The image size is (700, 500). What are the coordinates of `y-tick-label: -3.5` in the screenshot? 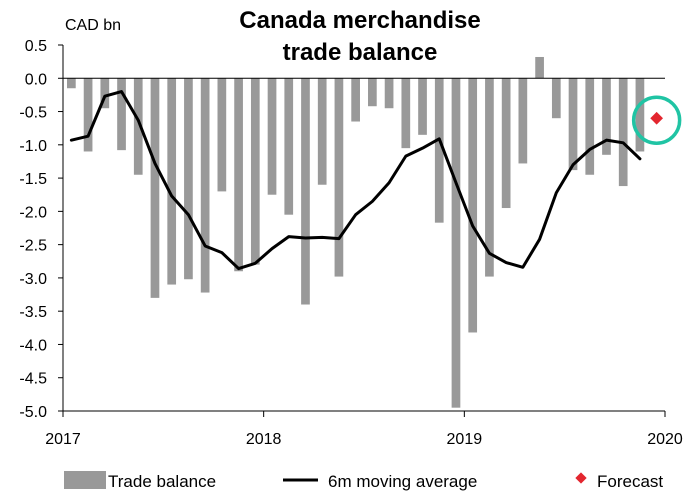 It's located at (33, 312).